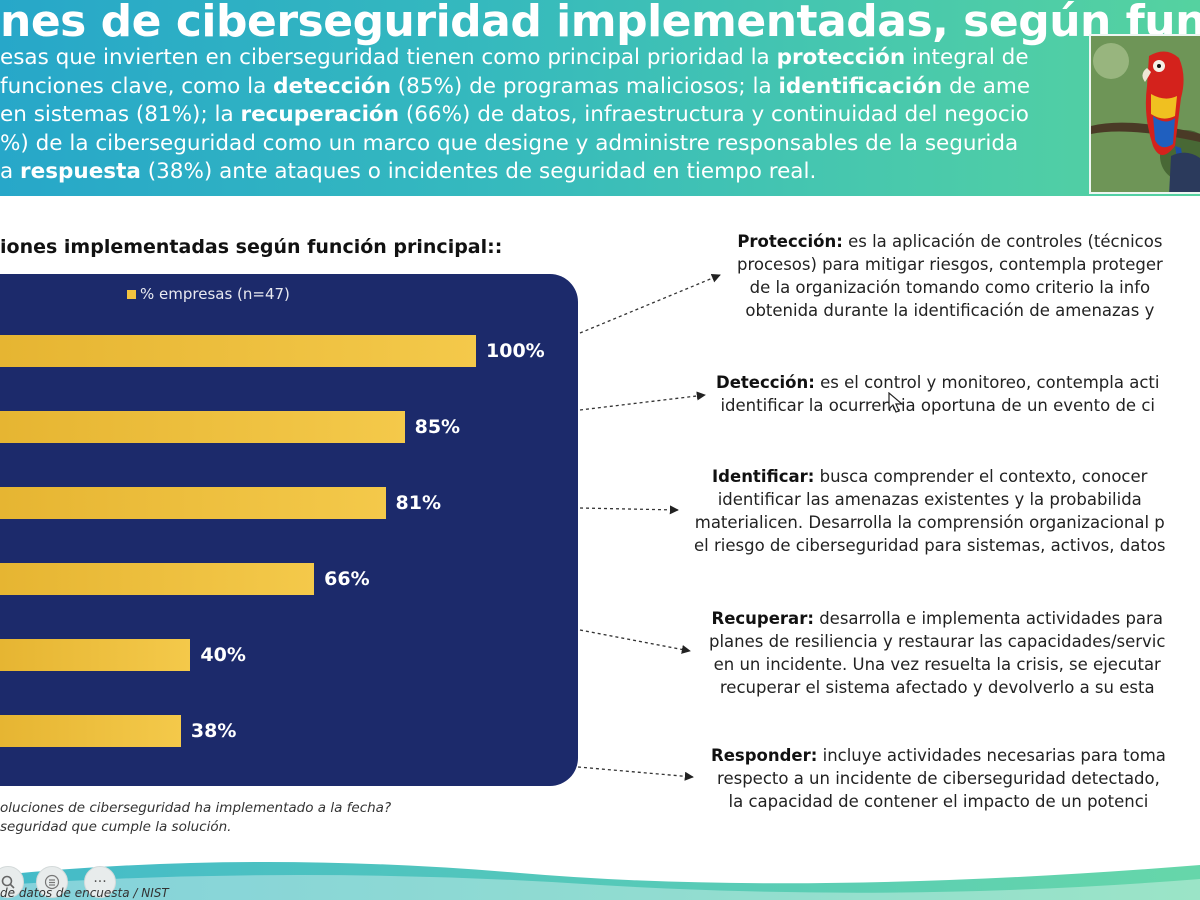 This screenshot has width=1200, height=900. Describe the element at coordinates (841, 57) in the screenshot. I see `intro-highlight: protección` at that location.